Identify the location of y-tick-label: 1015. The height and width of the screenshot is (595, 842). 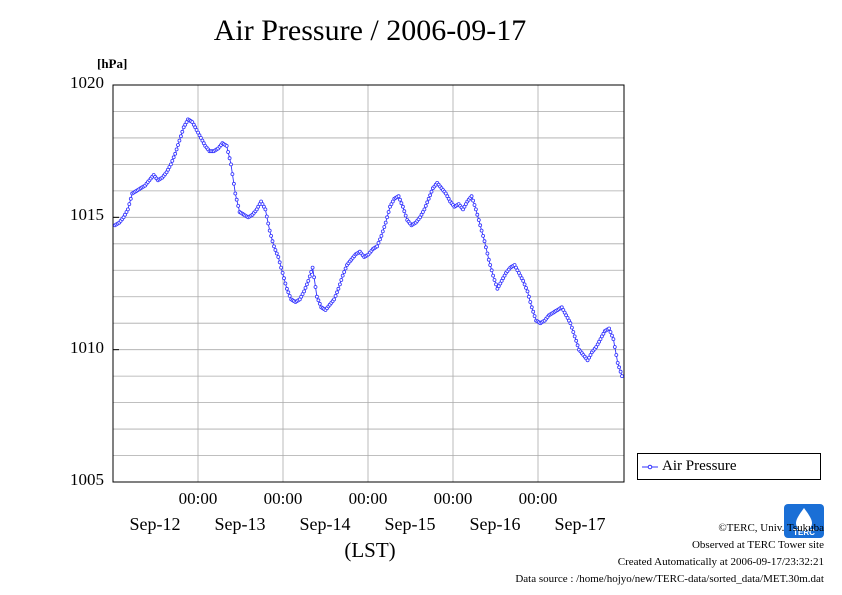
(87, 214).